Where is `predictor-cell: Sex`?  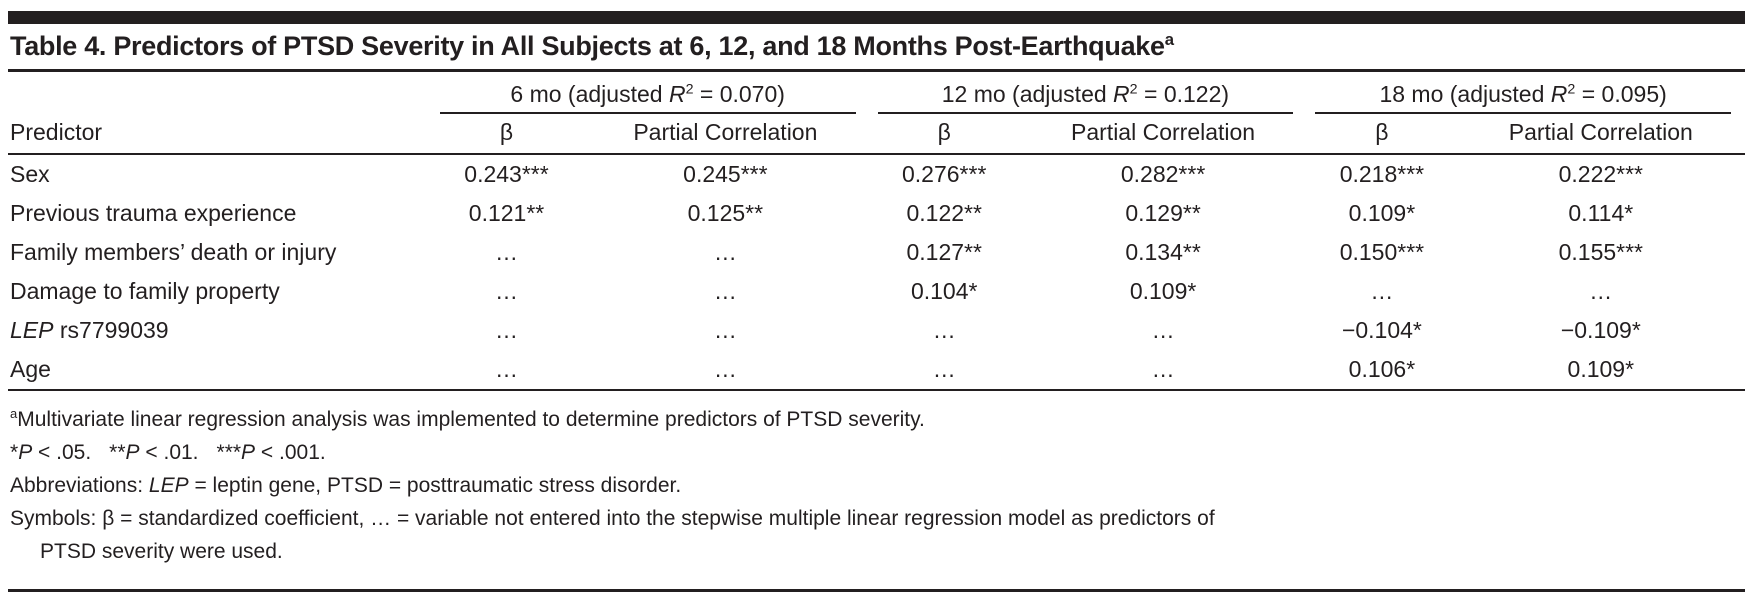 predictor-cell: Sex is located at coordinates (220, 174).